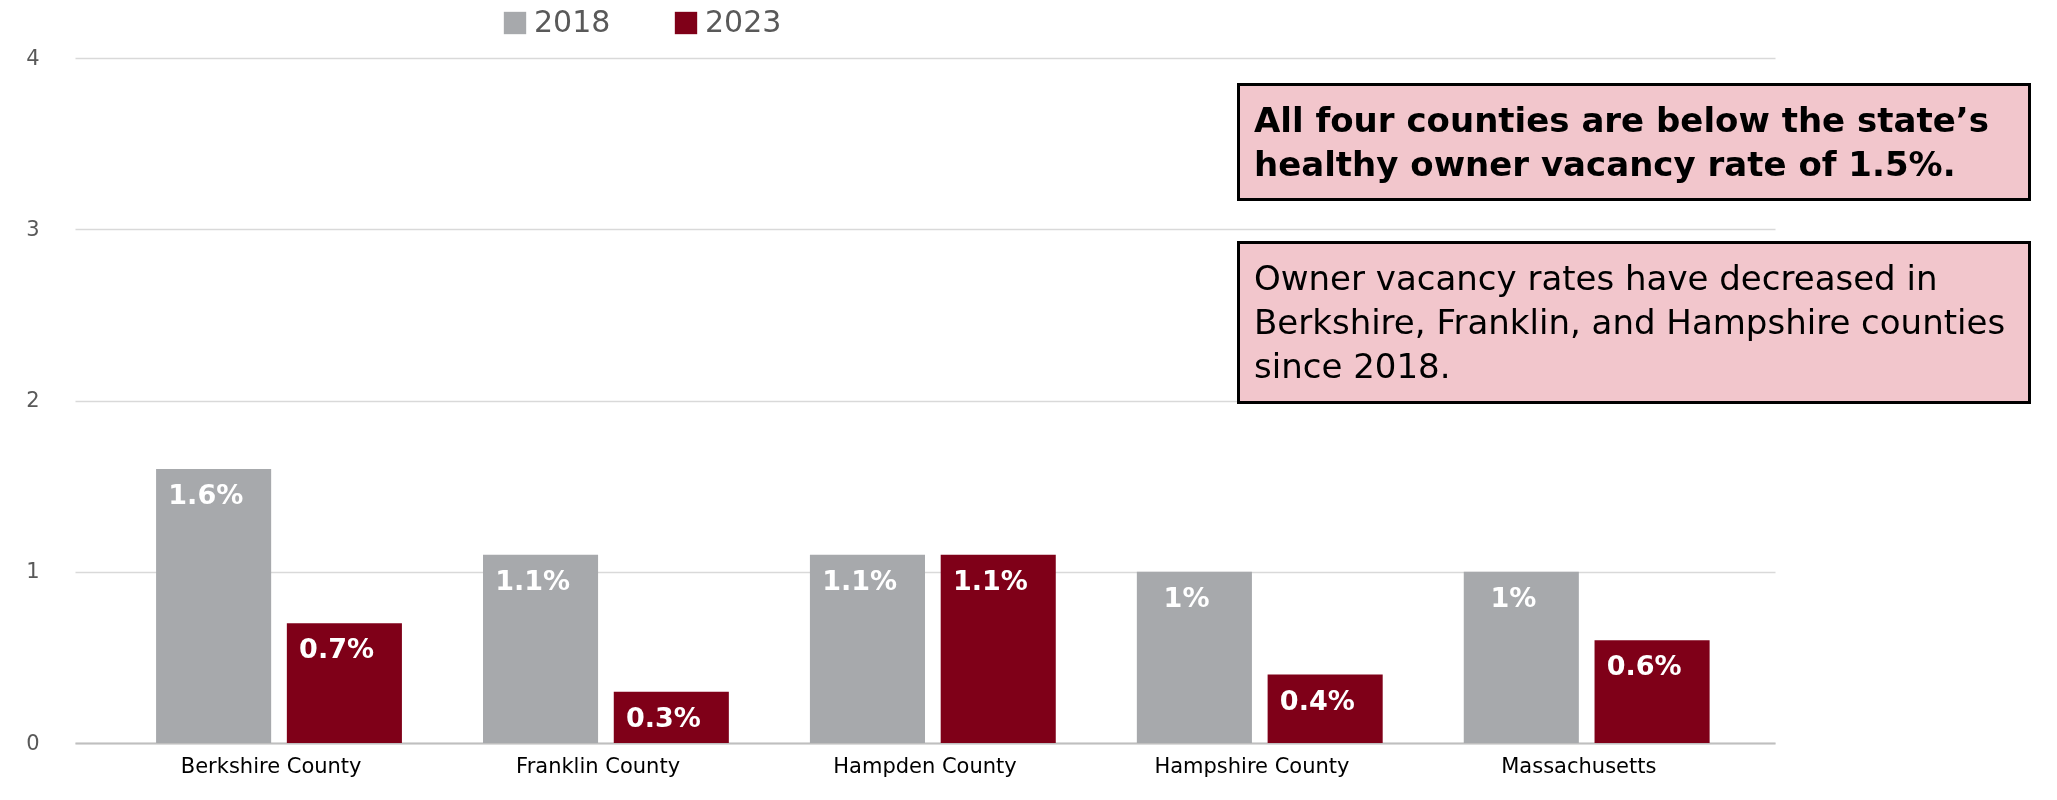 This screenshot has height=800, width=2057. I want to click on data-label: 0.3%, so click(663, 717).